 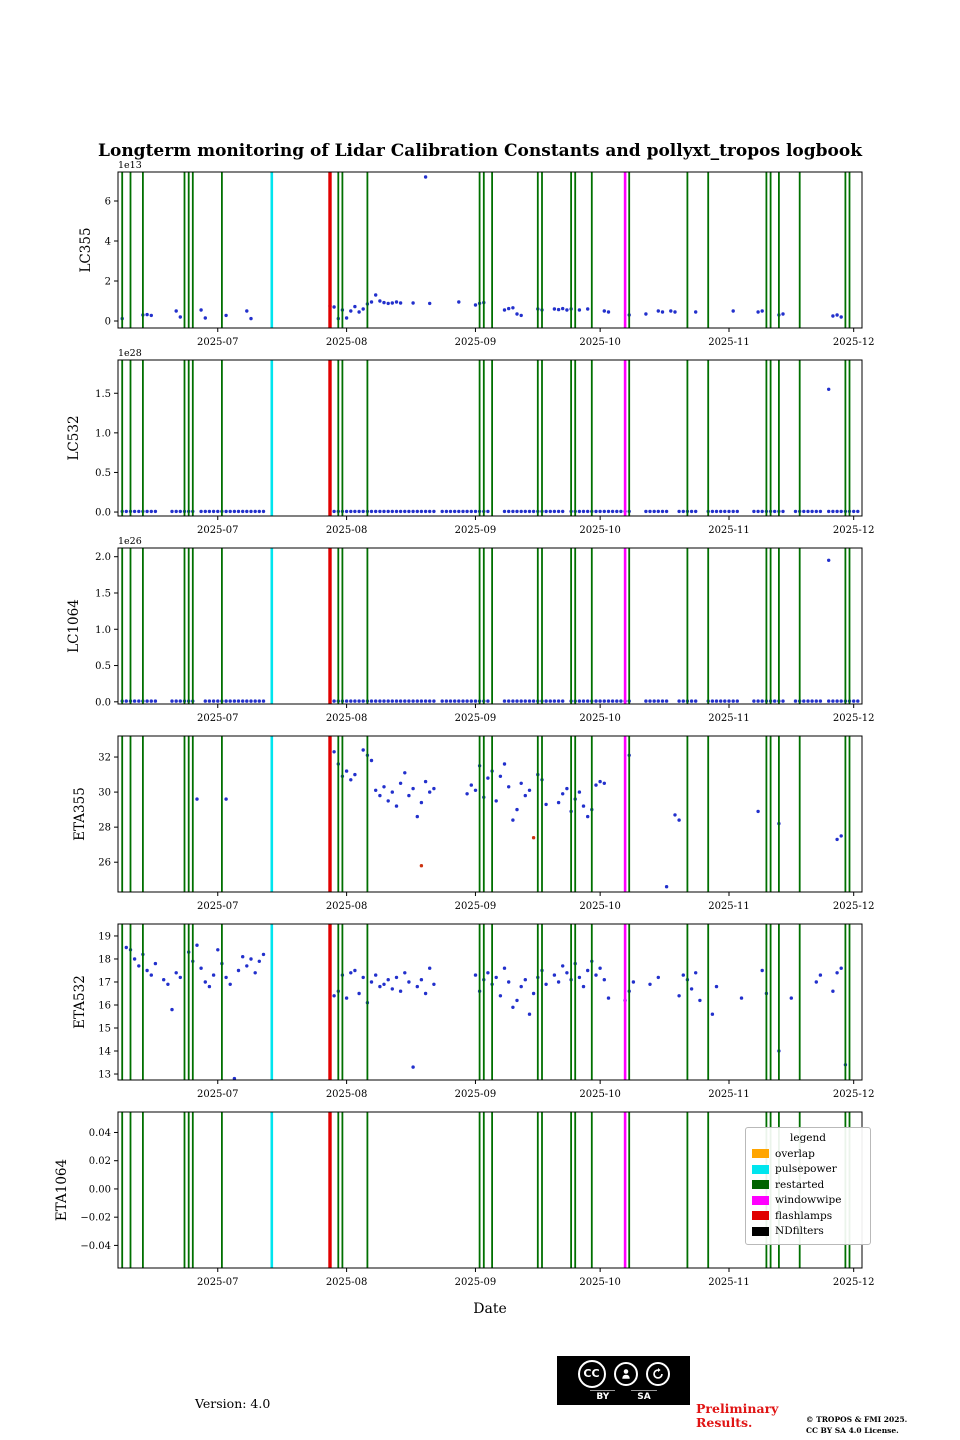 I want to click on x-tick-label: 2025-08, so click(x=347, y=906).